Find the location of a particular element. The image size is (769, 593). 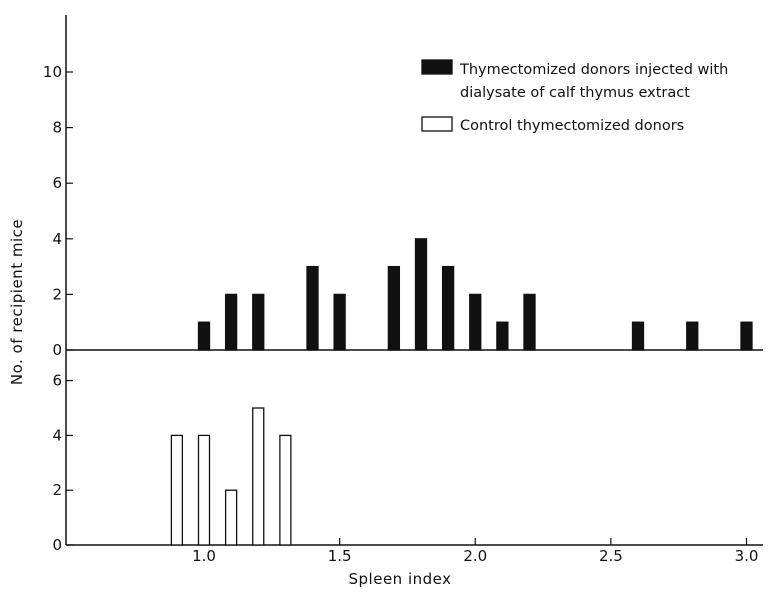

x-tick-label: 2.5 is located at coordinates (611, 556).